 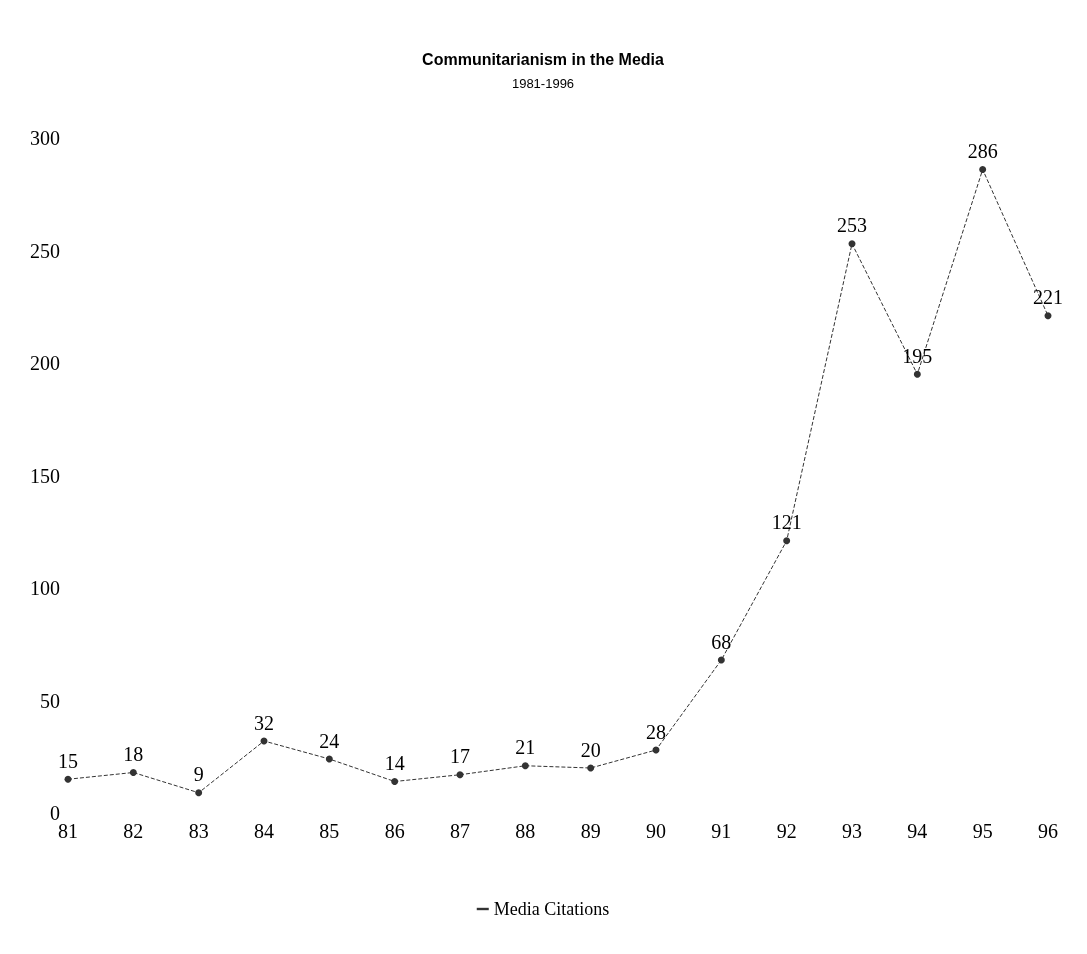 What do you see at coordinates (68, 760) in the screenshot?
I see `data-label: 15` at bounding box center [68, 760].